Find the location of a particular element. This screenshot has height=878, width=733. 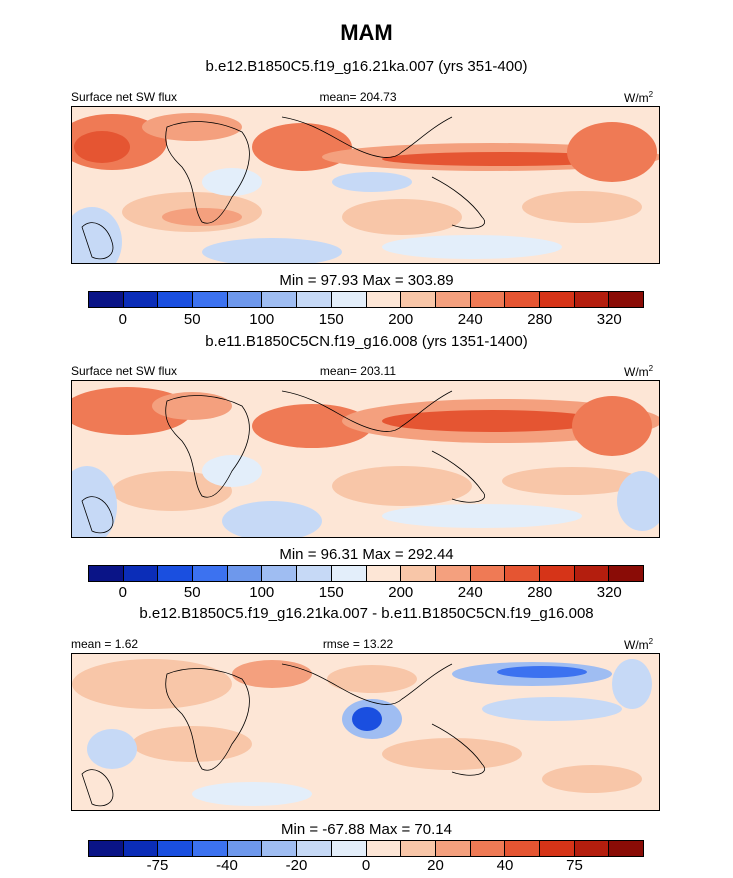

panel-3-units-label: W/m2 is located at coordinates (639, 644).